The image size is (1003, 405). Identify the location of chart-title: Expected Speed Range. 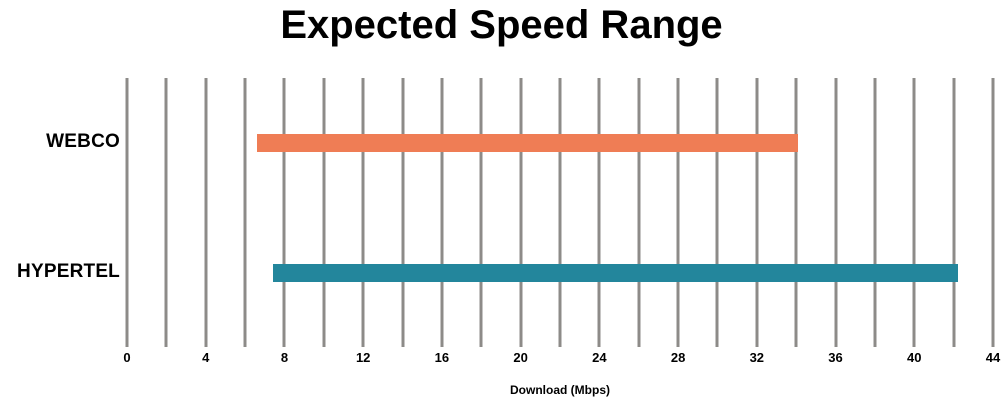
(501, 25).